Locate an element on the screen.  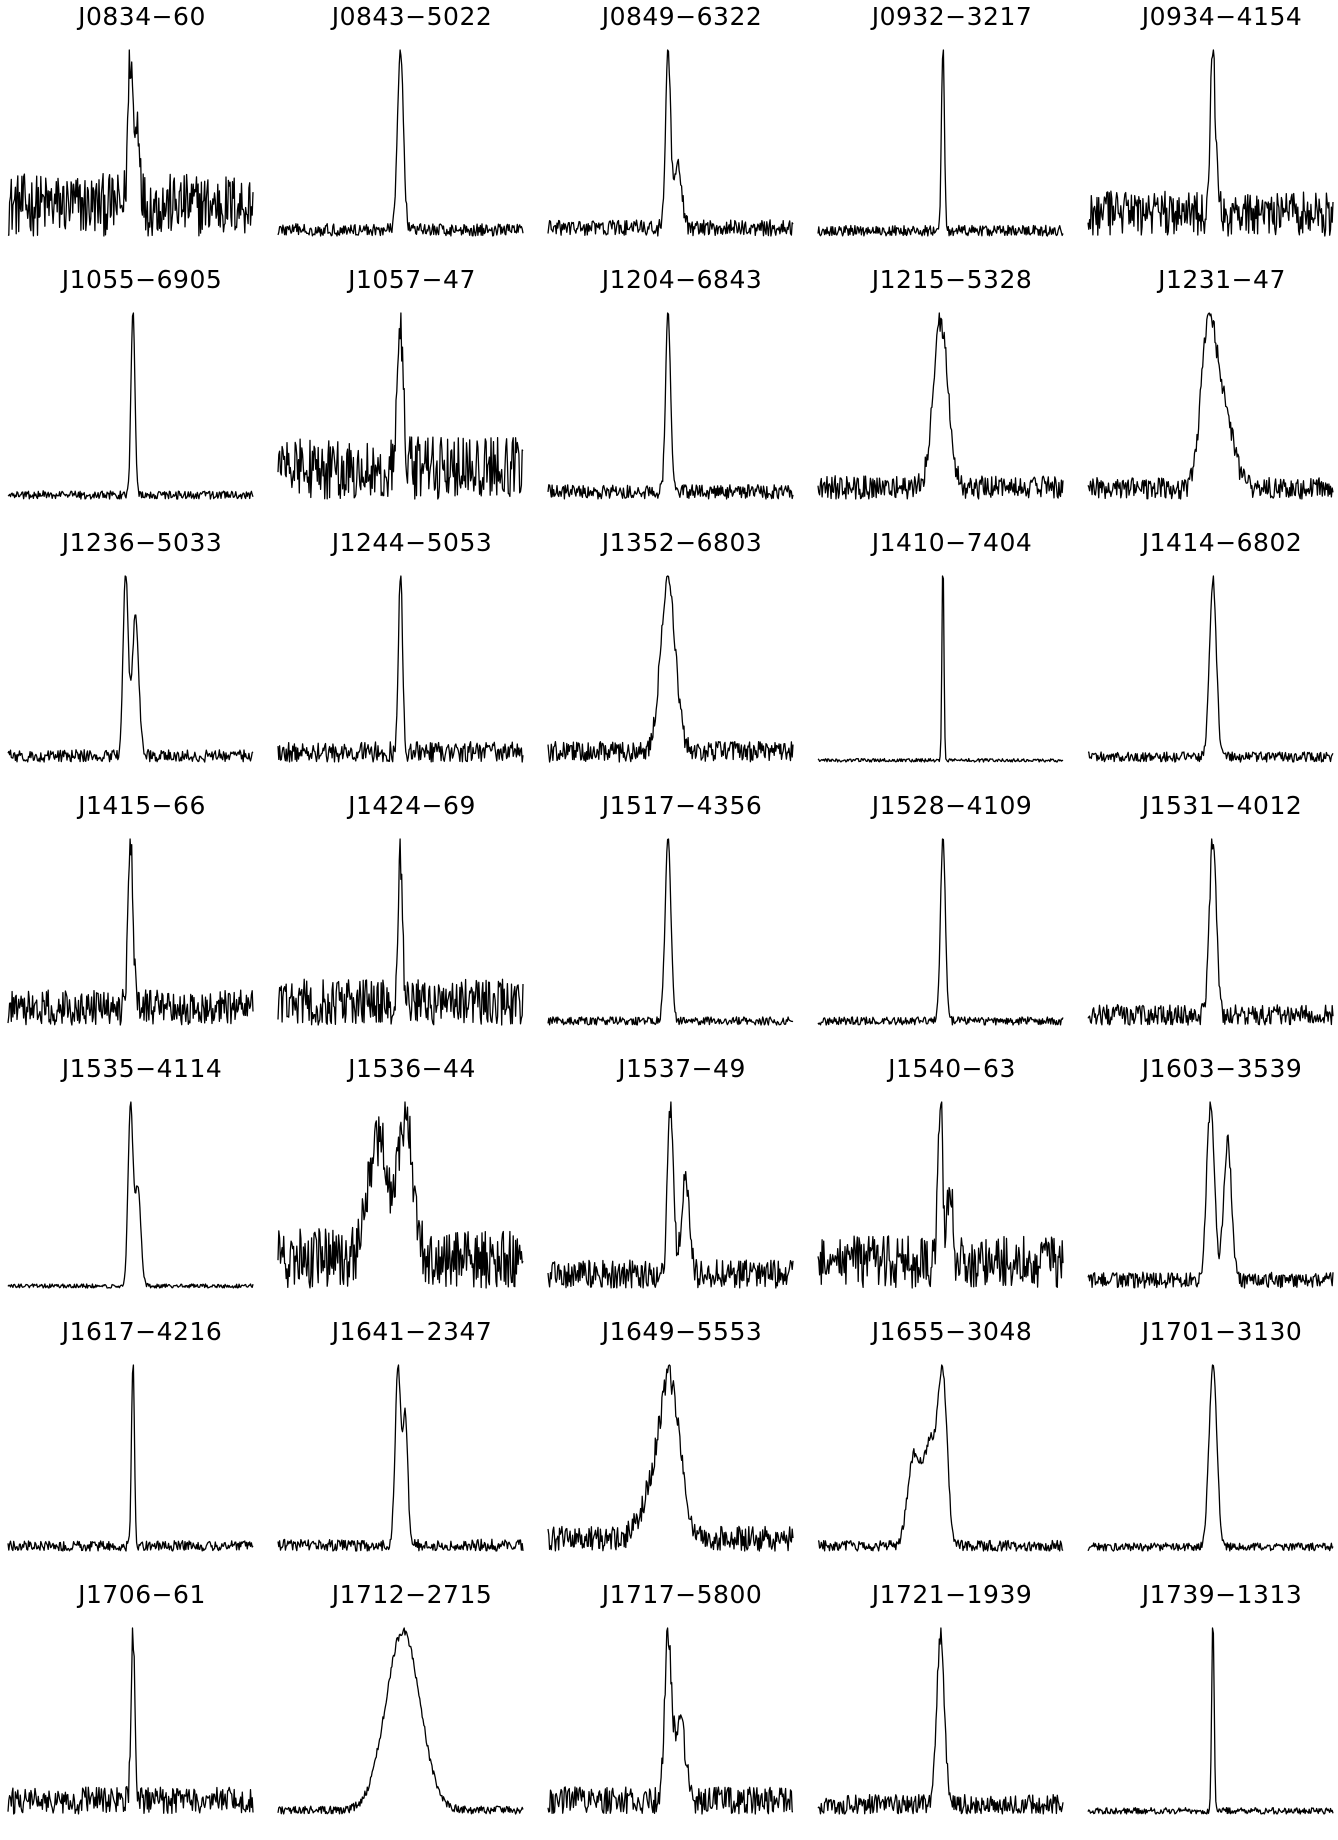
pulsar-name-label: J1706−61 is located at coordinates (142, 1594).